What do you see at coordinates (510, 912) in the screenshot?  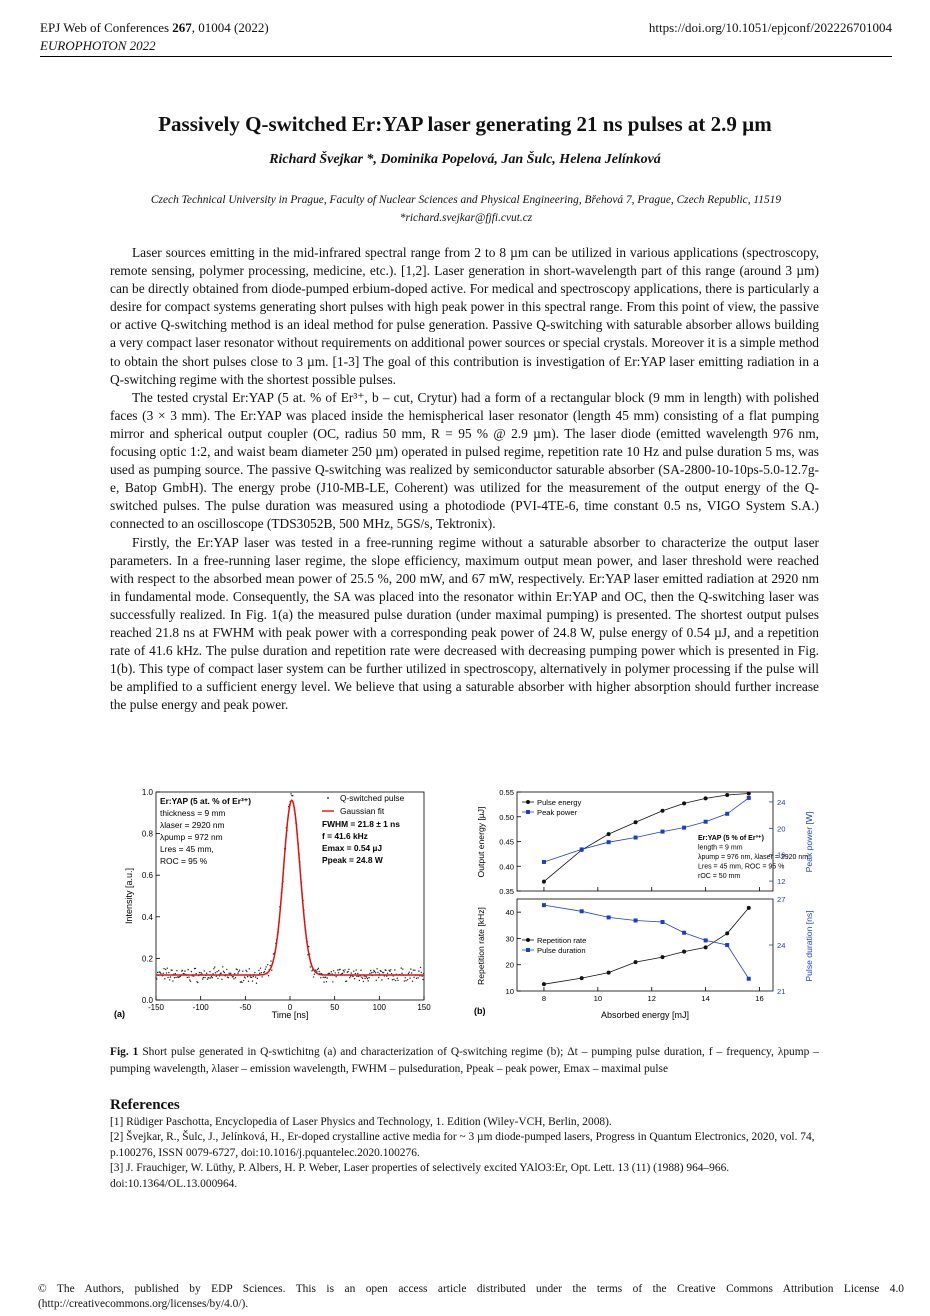 I see `y-tick-label: 40` at bounding box center [510, 912].